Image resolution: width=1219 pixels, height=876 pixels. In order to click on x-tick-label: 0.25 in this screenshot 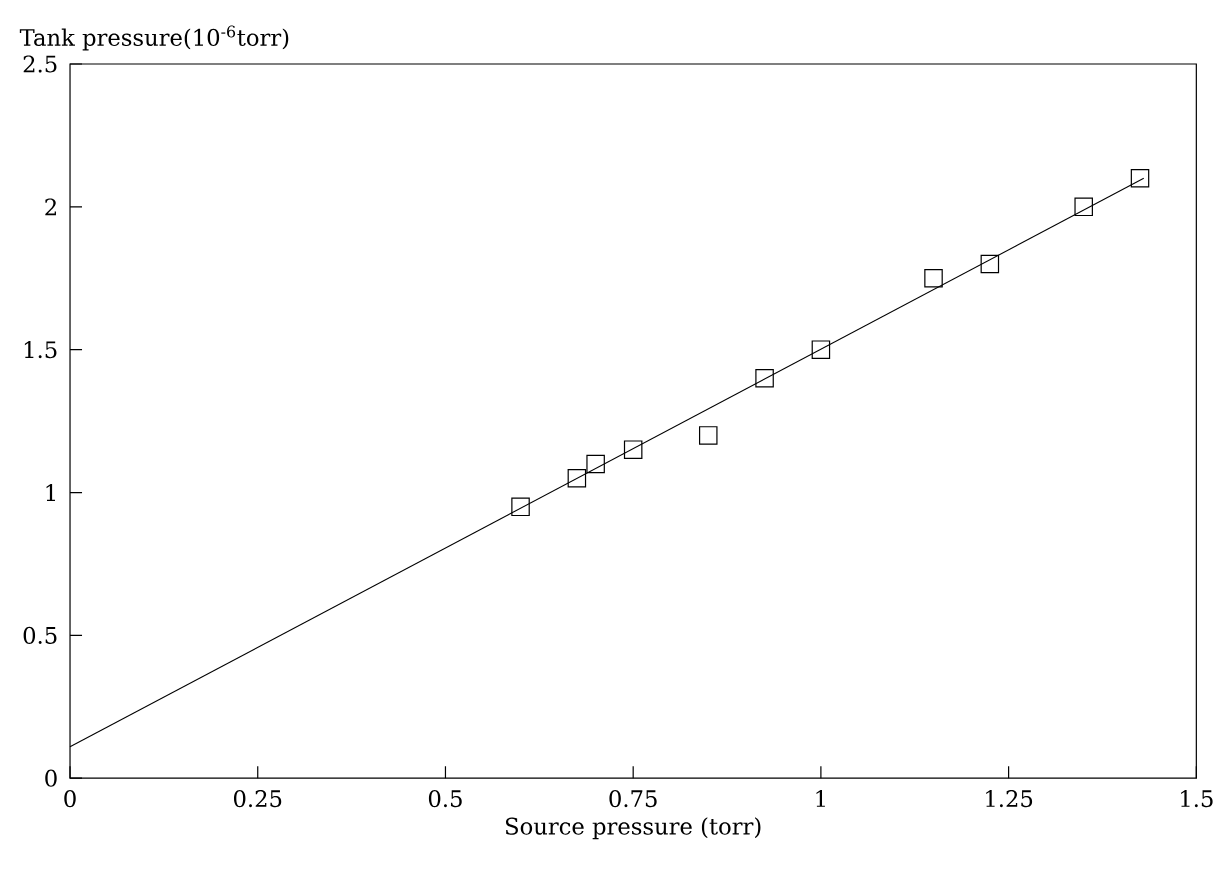, I will do `click(257, 798)`.